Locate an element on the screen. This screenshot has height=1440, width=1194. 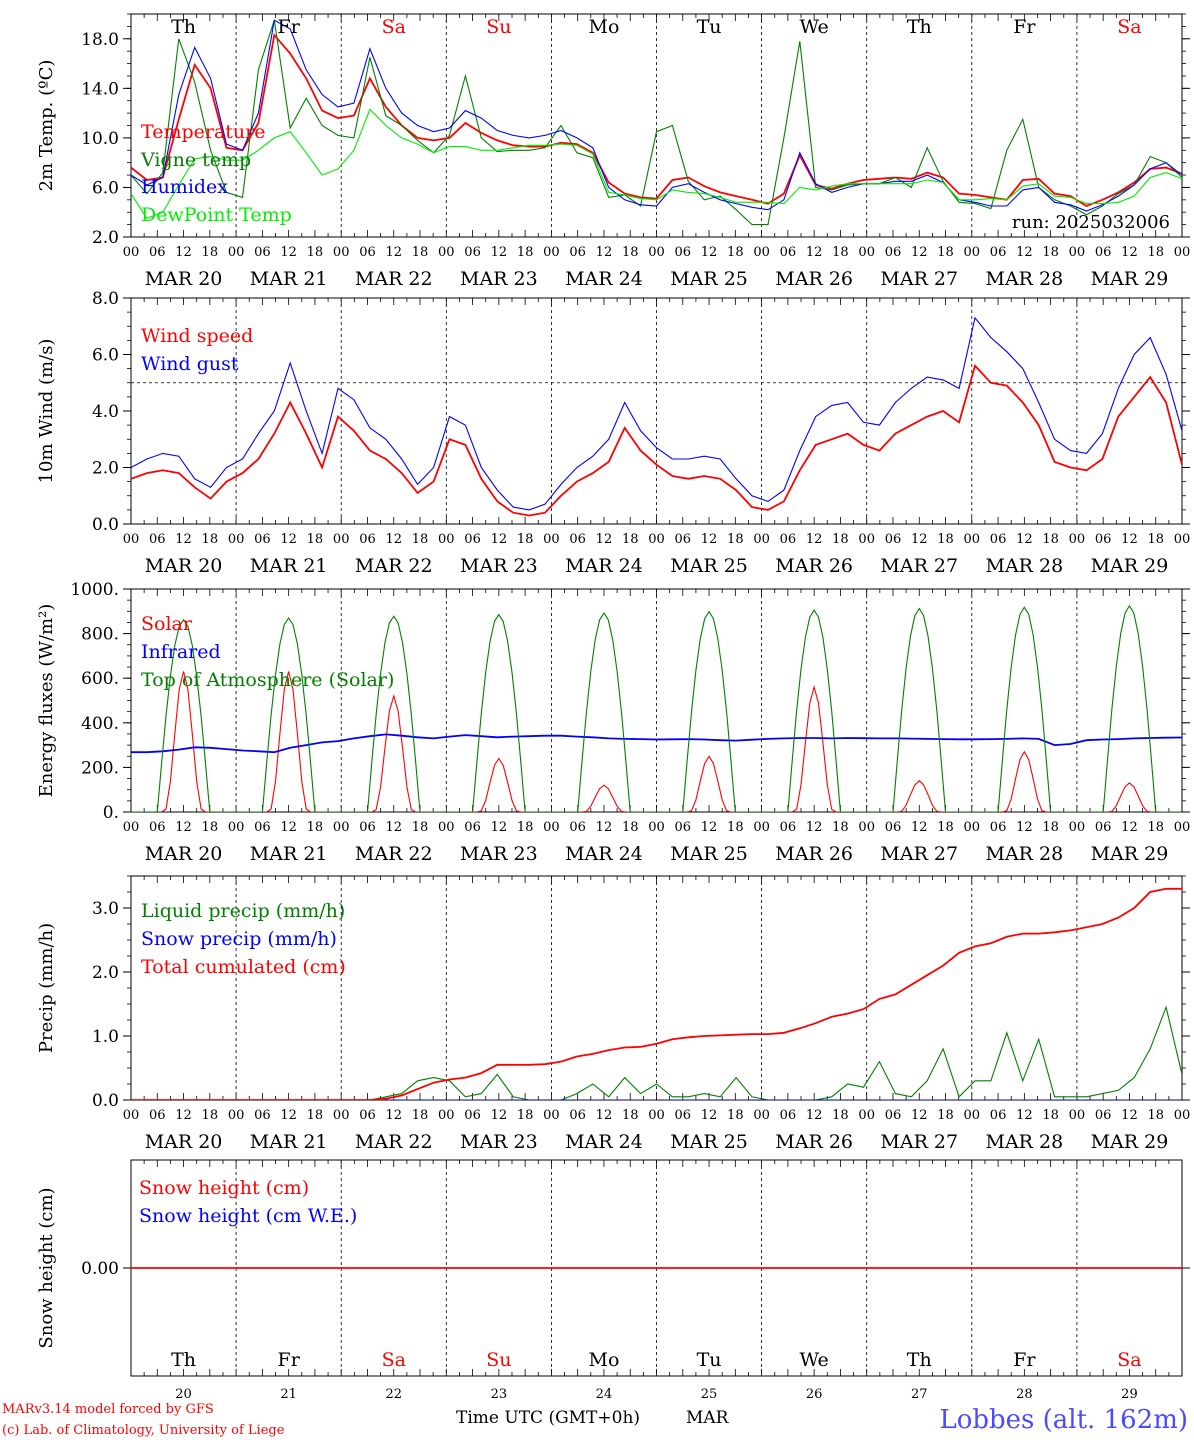
day-number-label: 28 is located at coordinates (1024, 1394).